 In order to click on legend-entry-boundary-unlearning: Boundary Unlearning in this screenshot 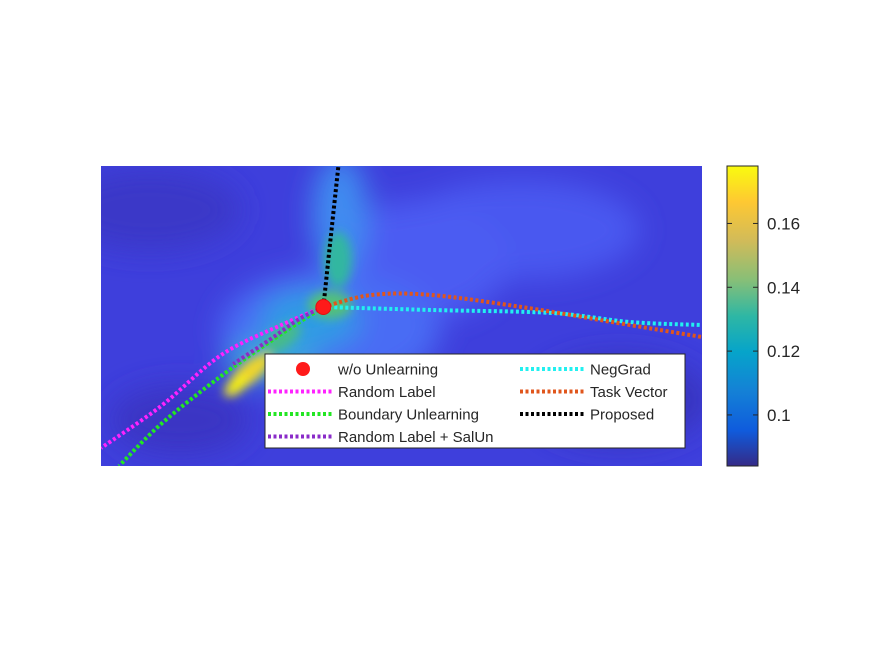, I will do `click(373, 415)`.